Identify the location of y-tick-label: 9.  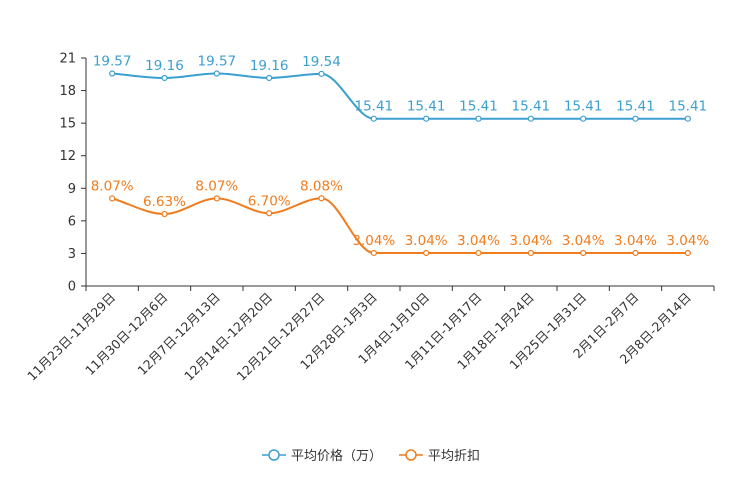
(72, 189).